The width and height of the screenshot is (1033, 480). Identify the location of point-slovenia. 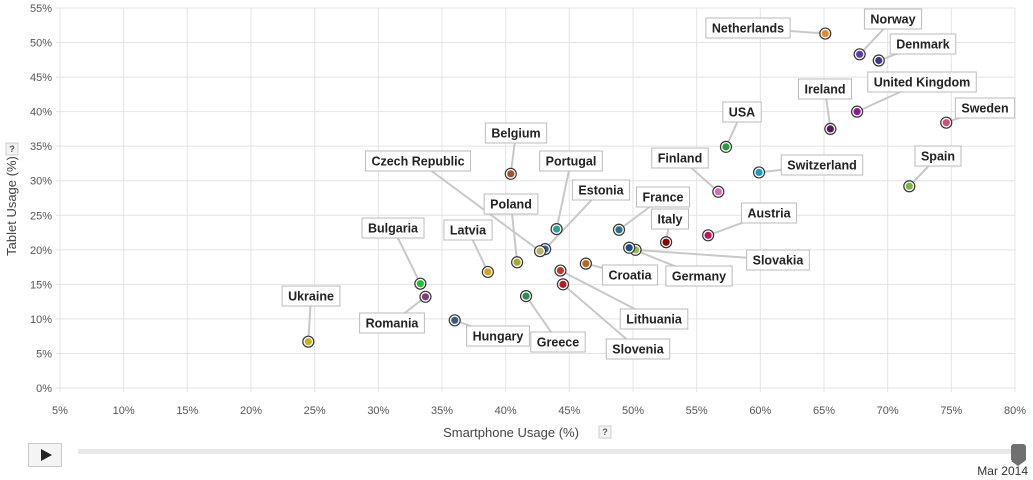
(563, 284).